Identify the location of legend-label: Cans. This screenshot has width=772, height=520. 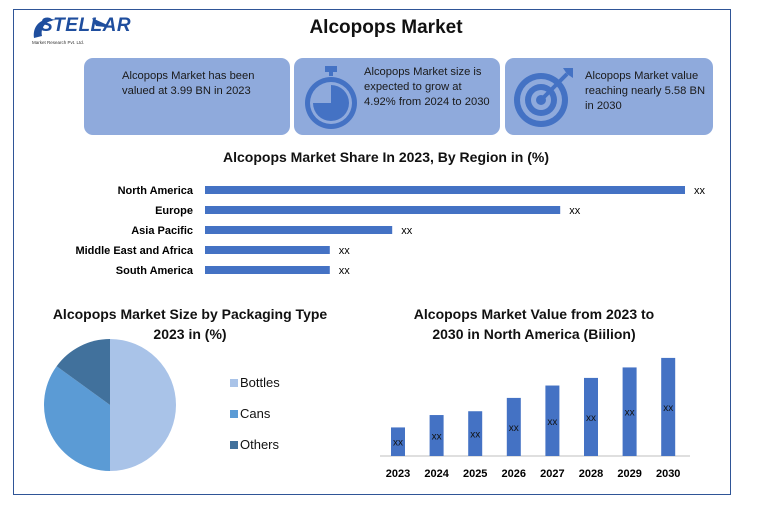
(255, 413).